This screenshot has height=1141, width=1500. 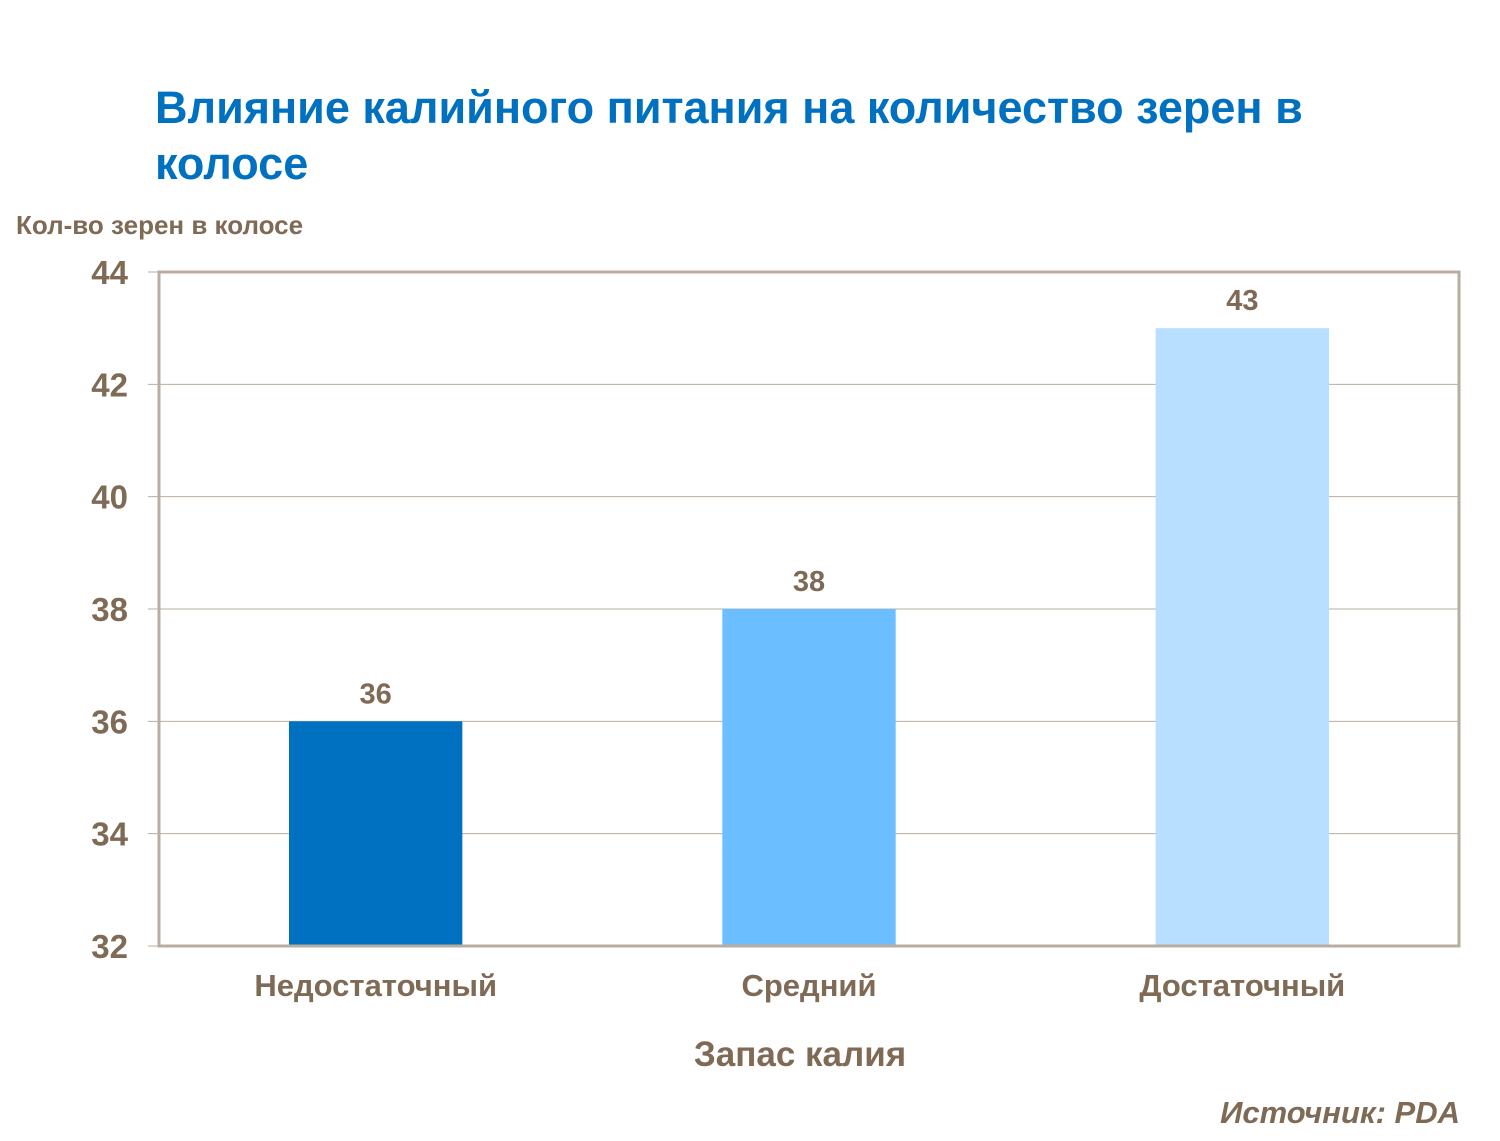 I want to click on x-tick-label: Средний, so click(x=808, y=985).